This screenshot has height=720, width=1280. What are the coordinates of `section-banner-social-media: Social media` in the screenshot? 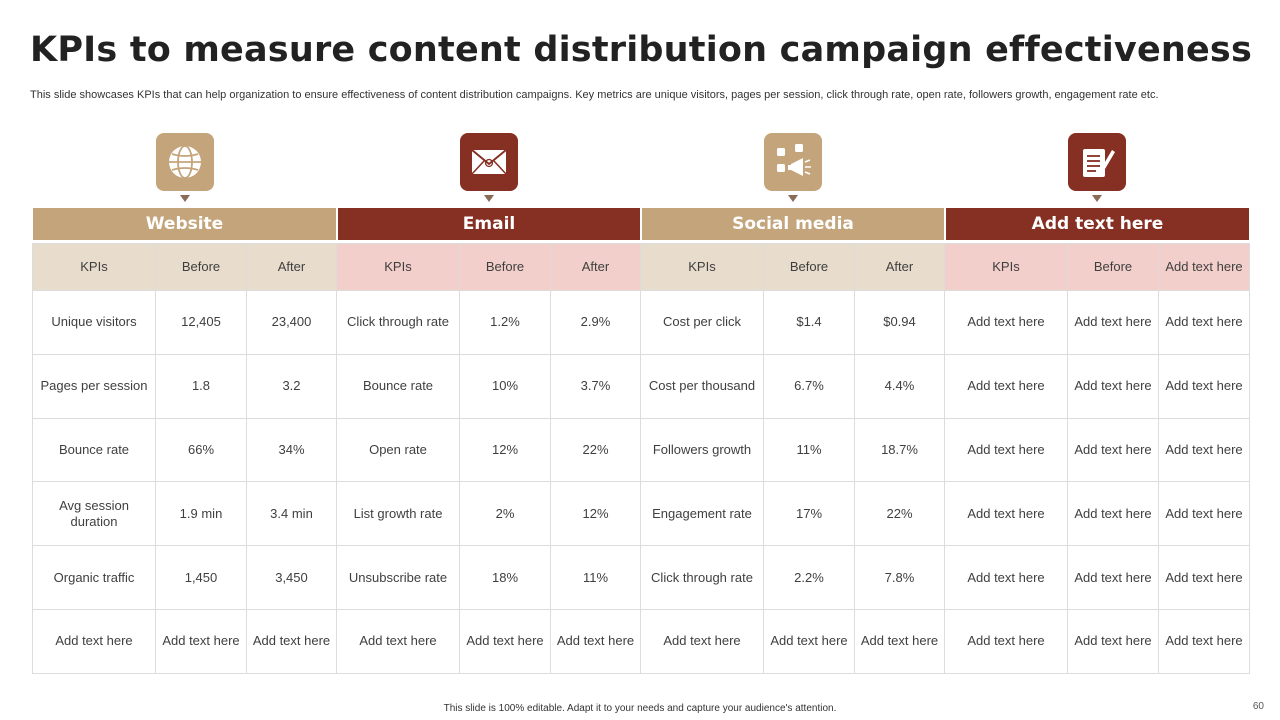 It's located at (793, 224).